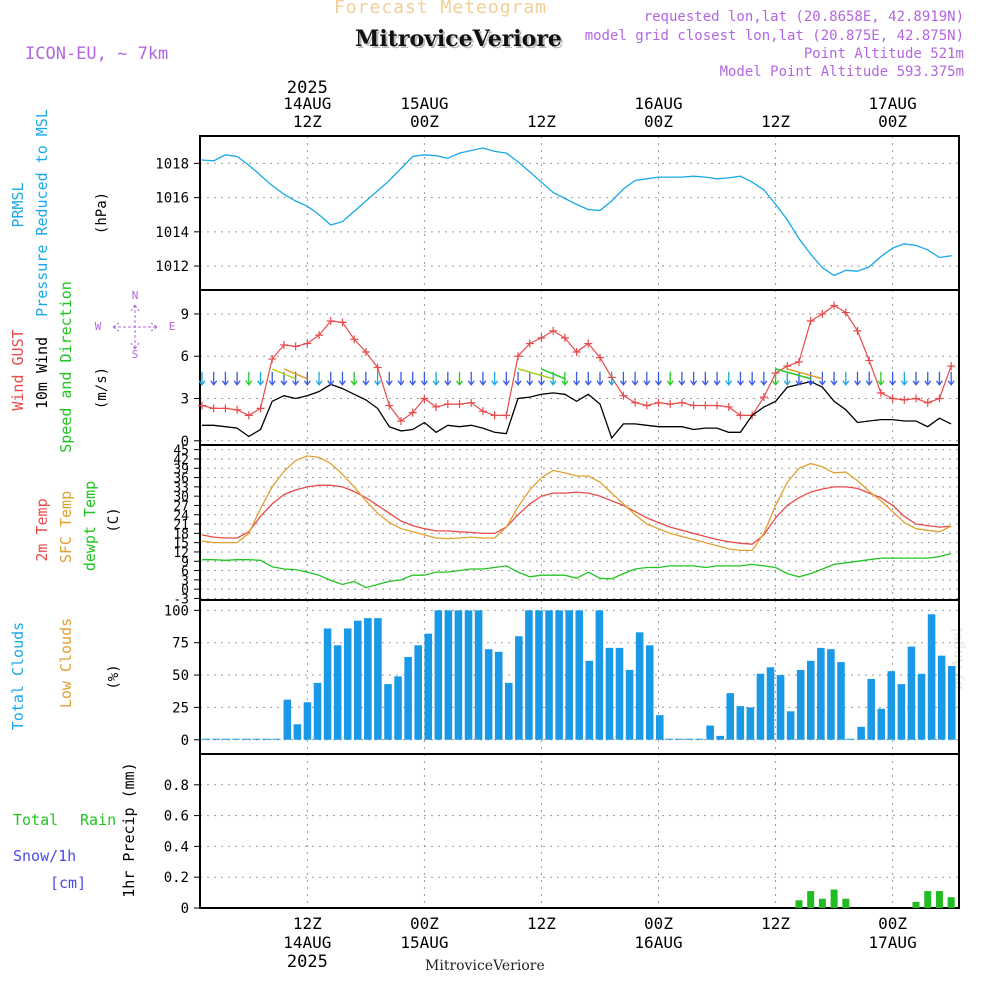 This screenshot has width=1000, height=1000. Describe the element at coordinates (176, 878) in the screenshot. I see `y-tick-label: 0.2` at that location.